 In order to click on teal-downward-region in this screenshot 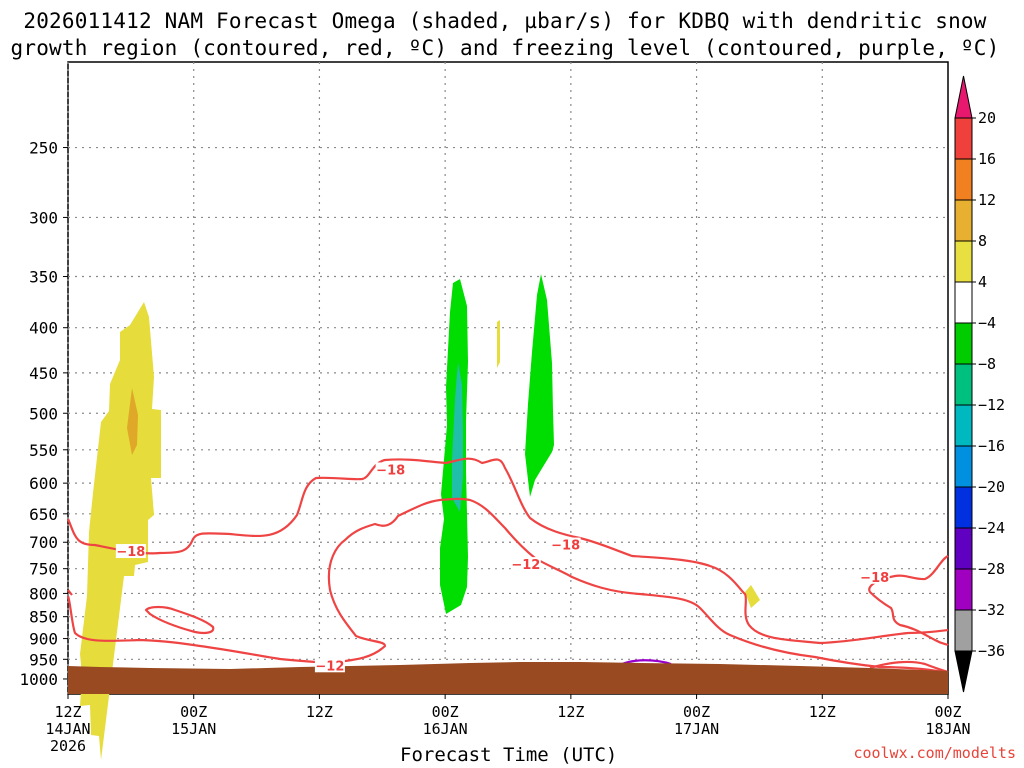, I will do `click(457, 437)`.